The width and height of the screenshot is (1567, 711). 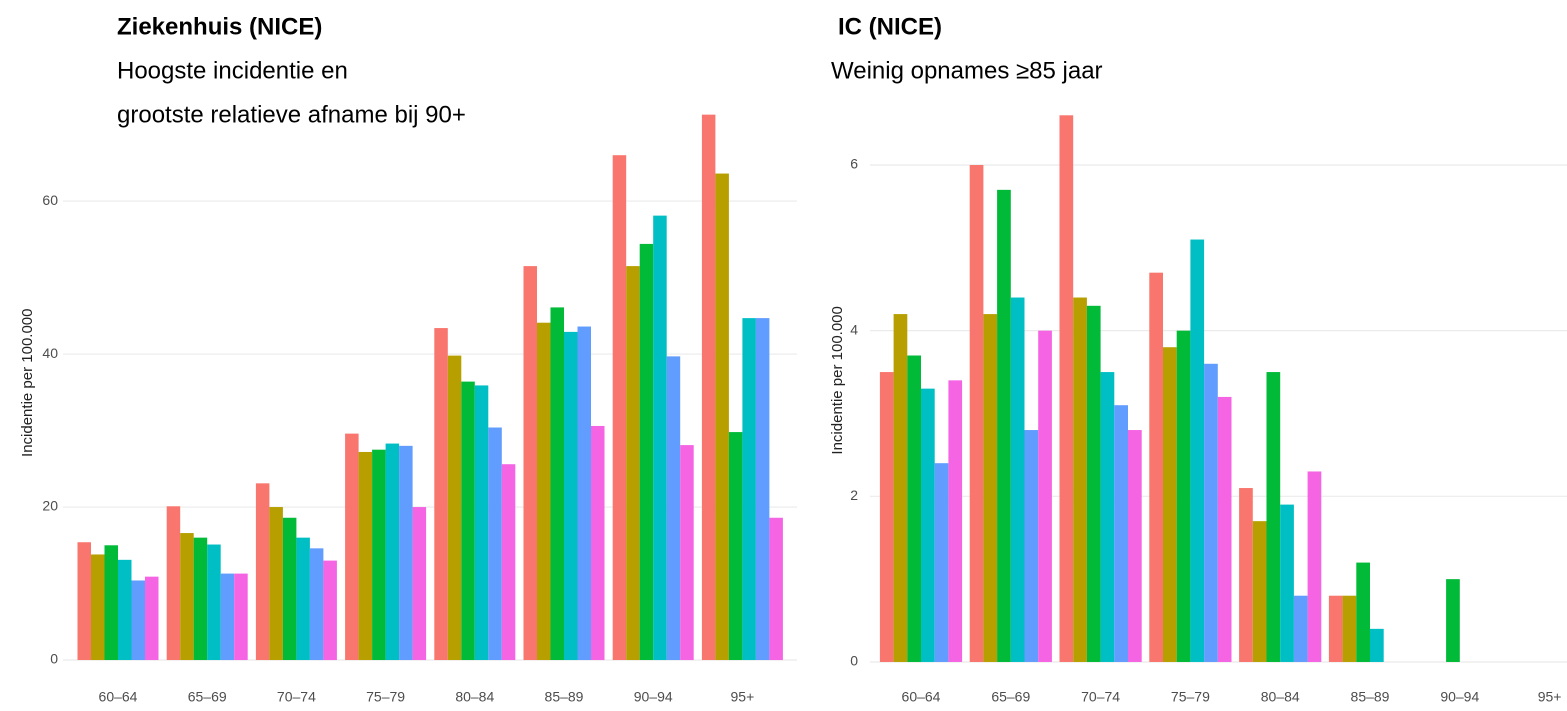 What do you see at coordinates (854, 329) in the screenshot?
I see `y-tick-label: 4` at bounding box center [854, 329].